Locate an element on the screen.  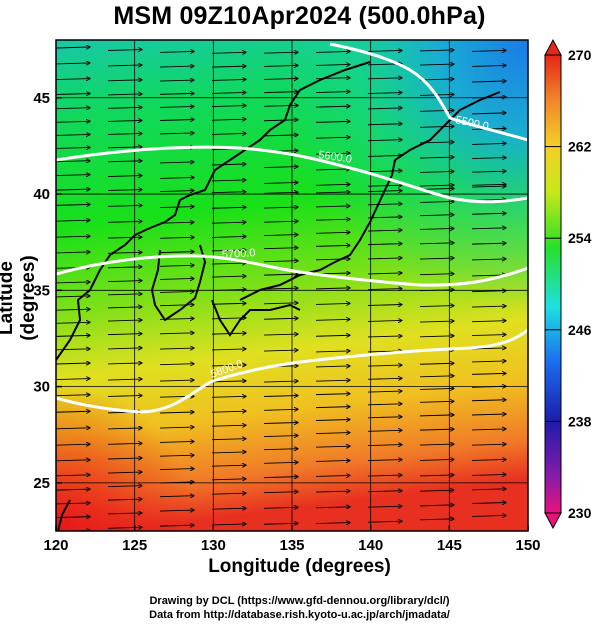
colorbar-tick-label: 270 is located at coordinates (580, 55).